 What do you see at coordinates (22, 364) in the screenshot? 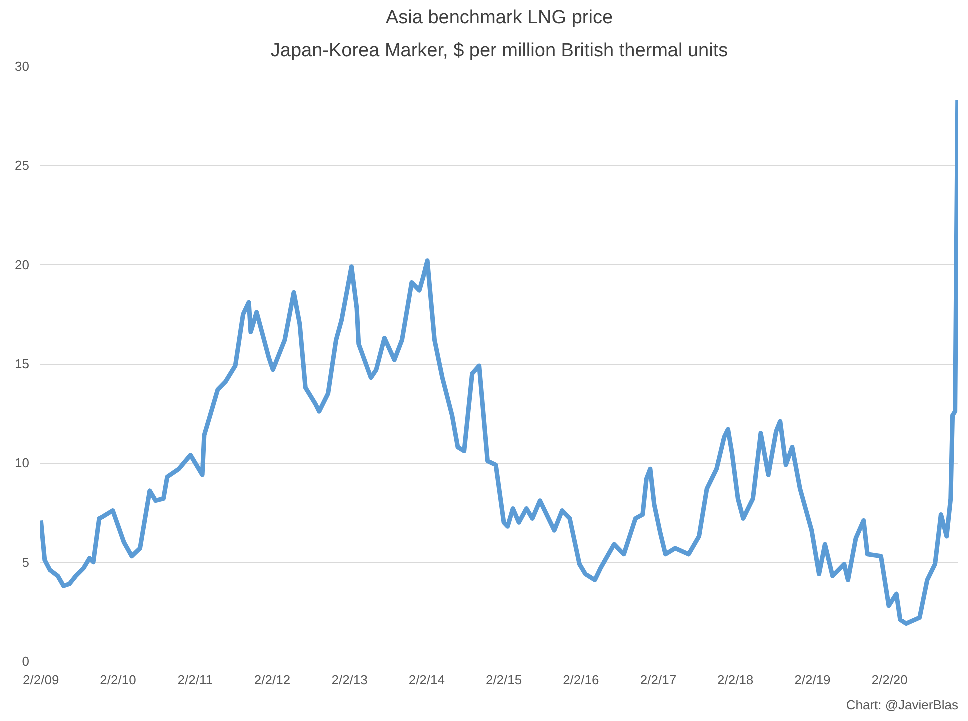
I see `y-tick-label: 15` at bounding box center [22, 364].